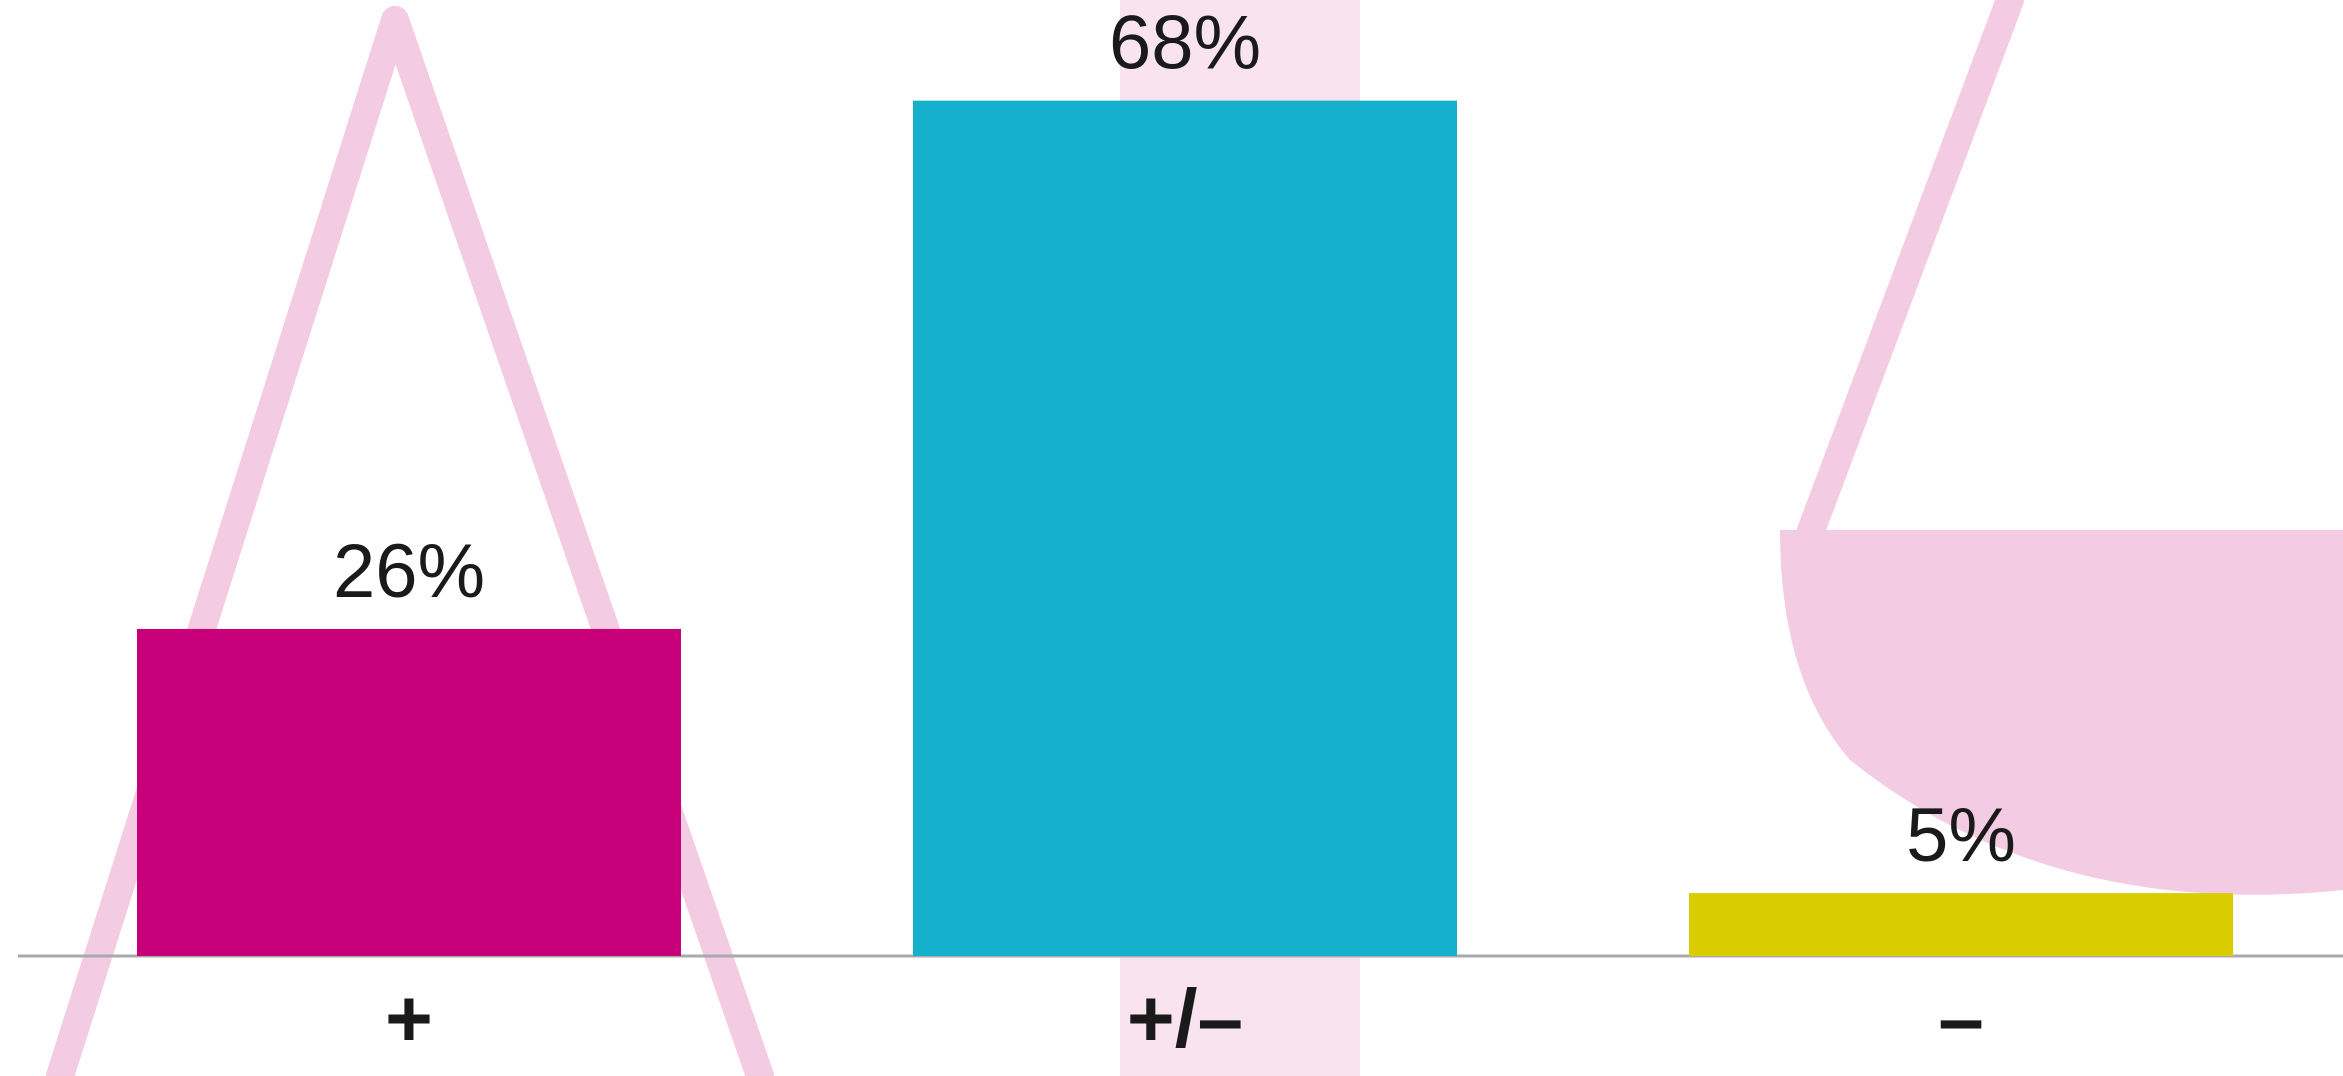 This screenshot has width=2343, height=1076. Describe the element at coordinates (1961, 1019) in the screenshot. I see `x-tick-label: –` at that location.